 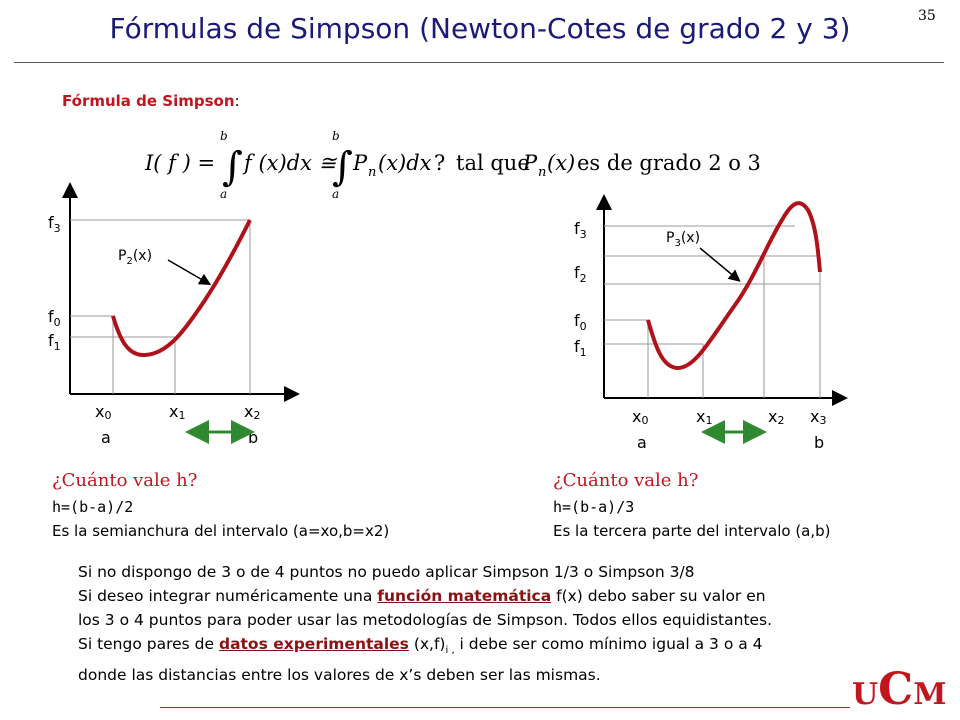 I want to click on section-subtitle: Fórmula de Simpson:, so click(x=151, y=101).